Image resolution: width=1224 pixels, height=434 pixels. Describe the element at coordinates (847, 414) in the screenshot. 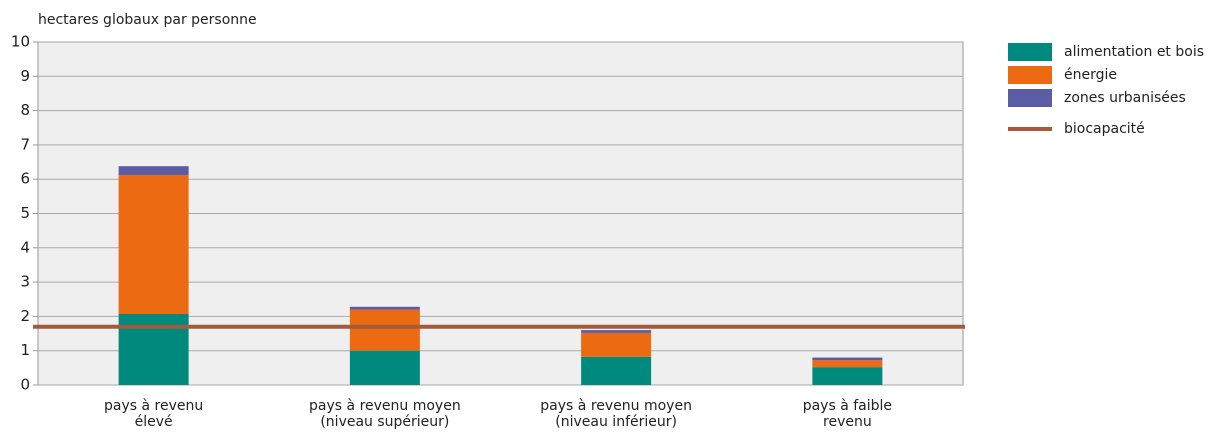

I see `x-tick-label: pays à faible revenu` at that location.